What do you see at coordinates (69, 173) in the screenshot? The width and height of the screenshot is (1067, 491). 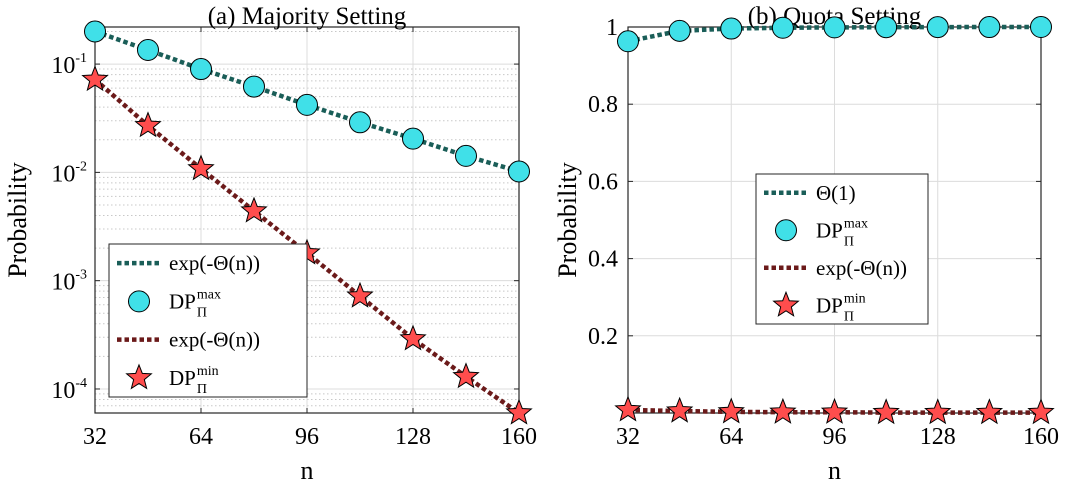 I see `ytick-label: 10⁻²` at bounding box center [69, 173].